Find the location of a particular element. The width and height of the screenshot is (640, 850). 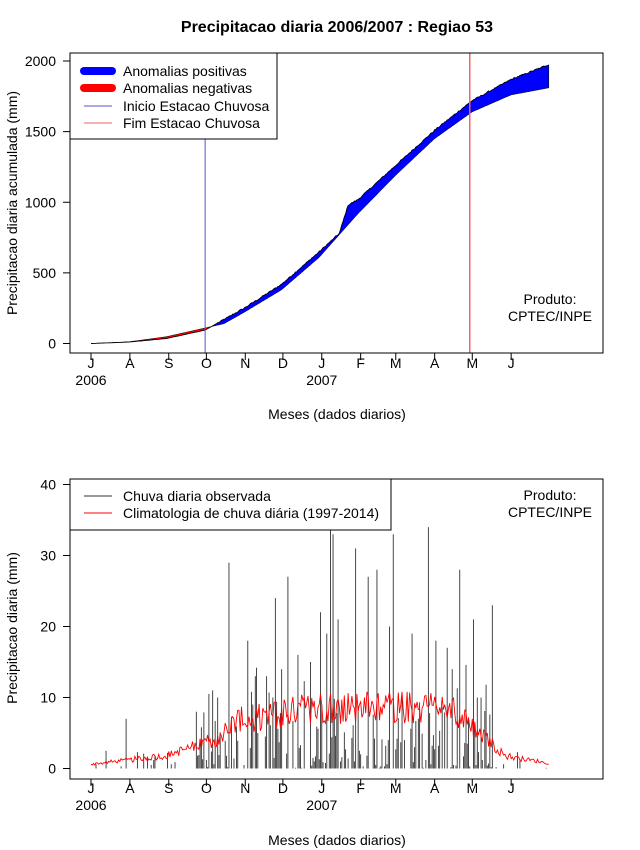

top-credit-line-1: Produto: is located at coordinates (550, 299).